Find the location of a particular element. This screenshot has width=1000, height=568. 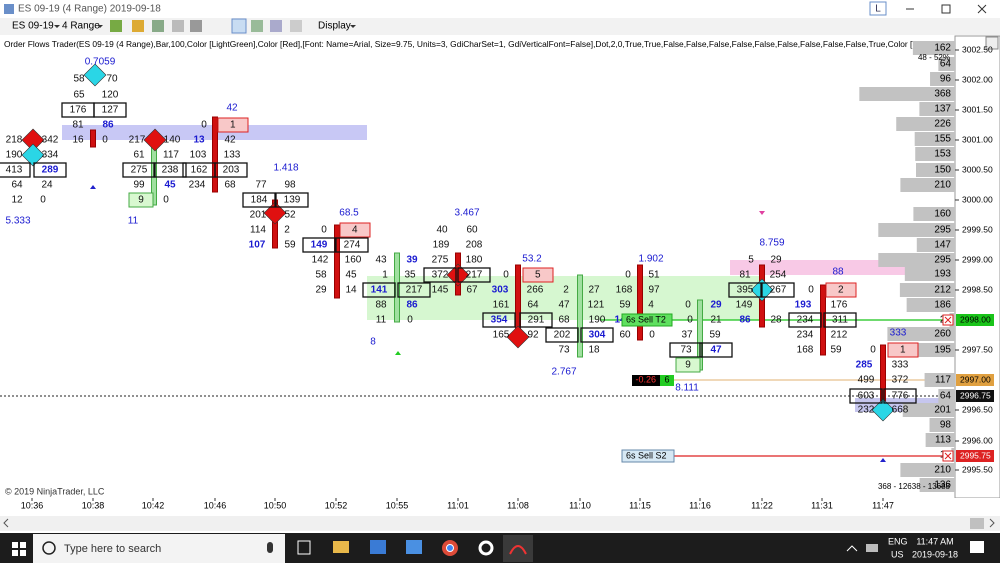

panel-menu is located at coordinates (992, 43).